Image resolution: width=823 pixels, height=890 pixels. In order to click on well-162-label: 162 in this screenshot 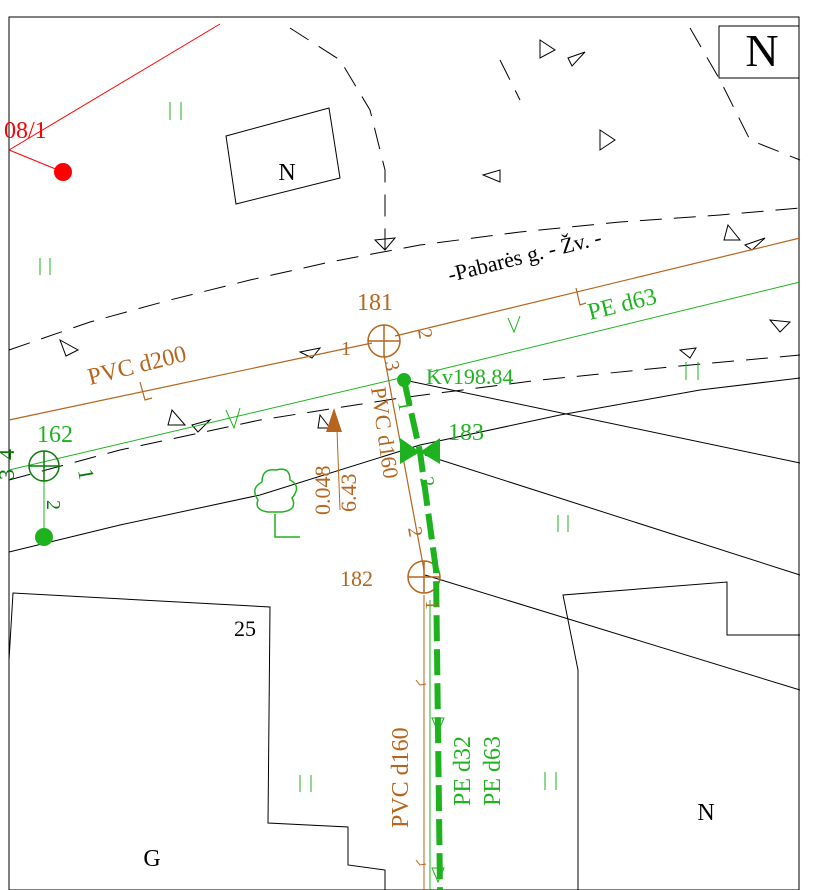, I will do `click(55, 435)`.